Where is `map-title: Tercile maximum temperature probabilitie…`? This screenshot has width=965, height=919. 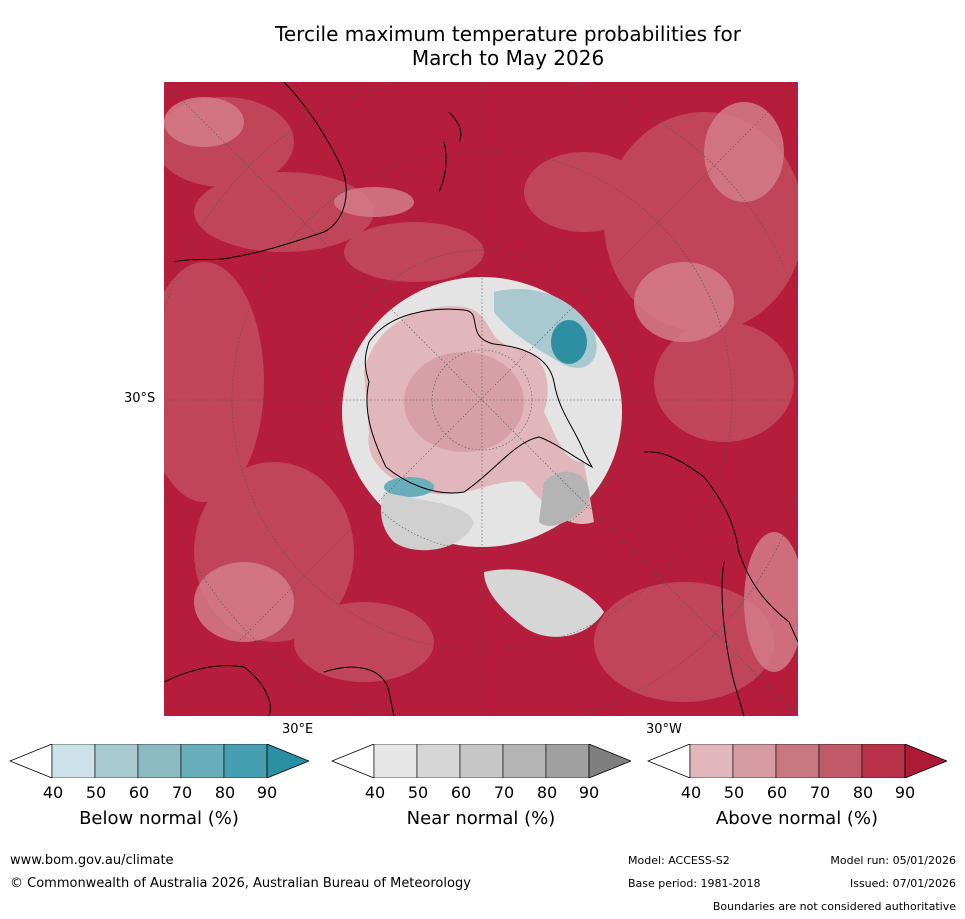 map-title: Tercile maximum temperature probabilitie… is located at coordinates (508, 46).